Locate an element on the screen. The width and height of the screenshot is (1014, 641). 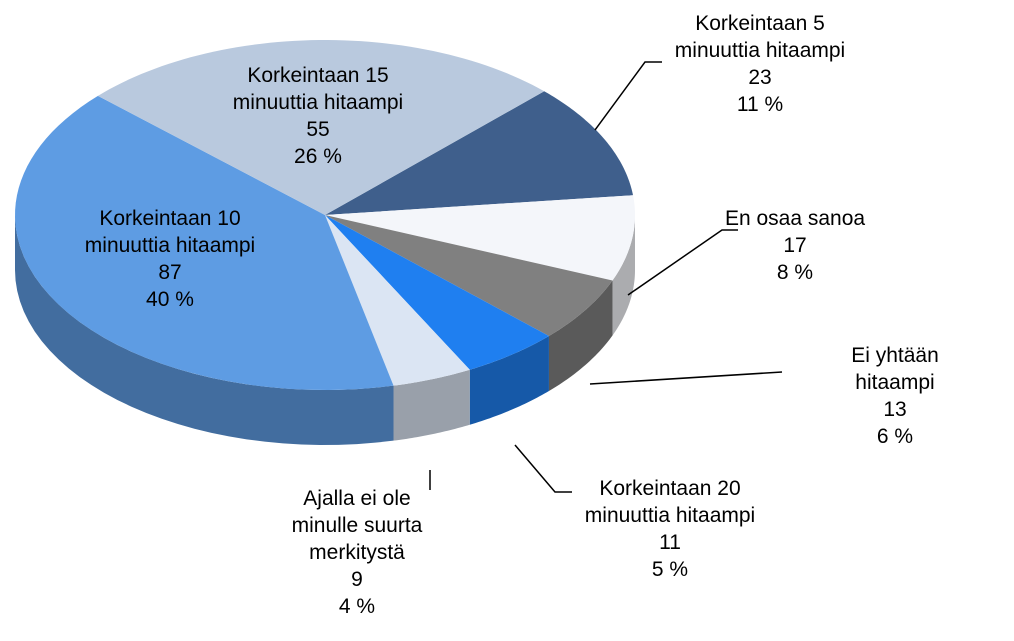
count-label: 87 is located at coordinates (170, 272).